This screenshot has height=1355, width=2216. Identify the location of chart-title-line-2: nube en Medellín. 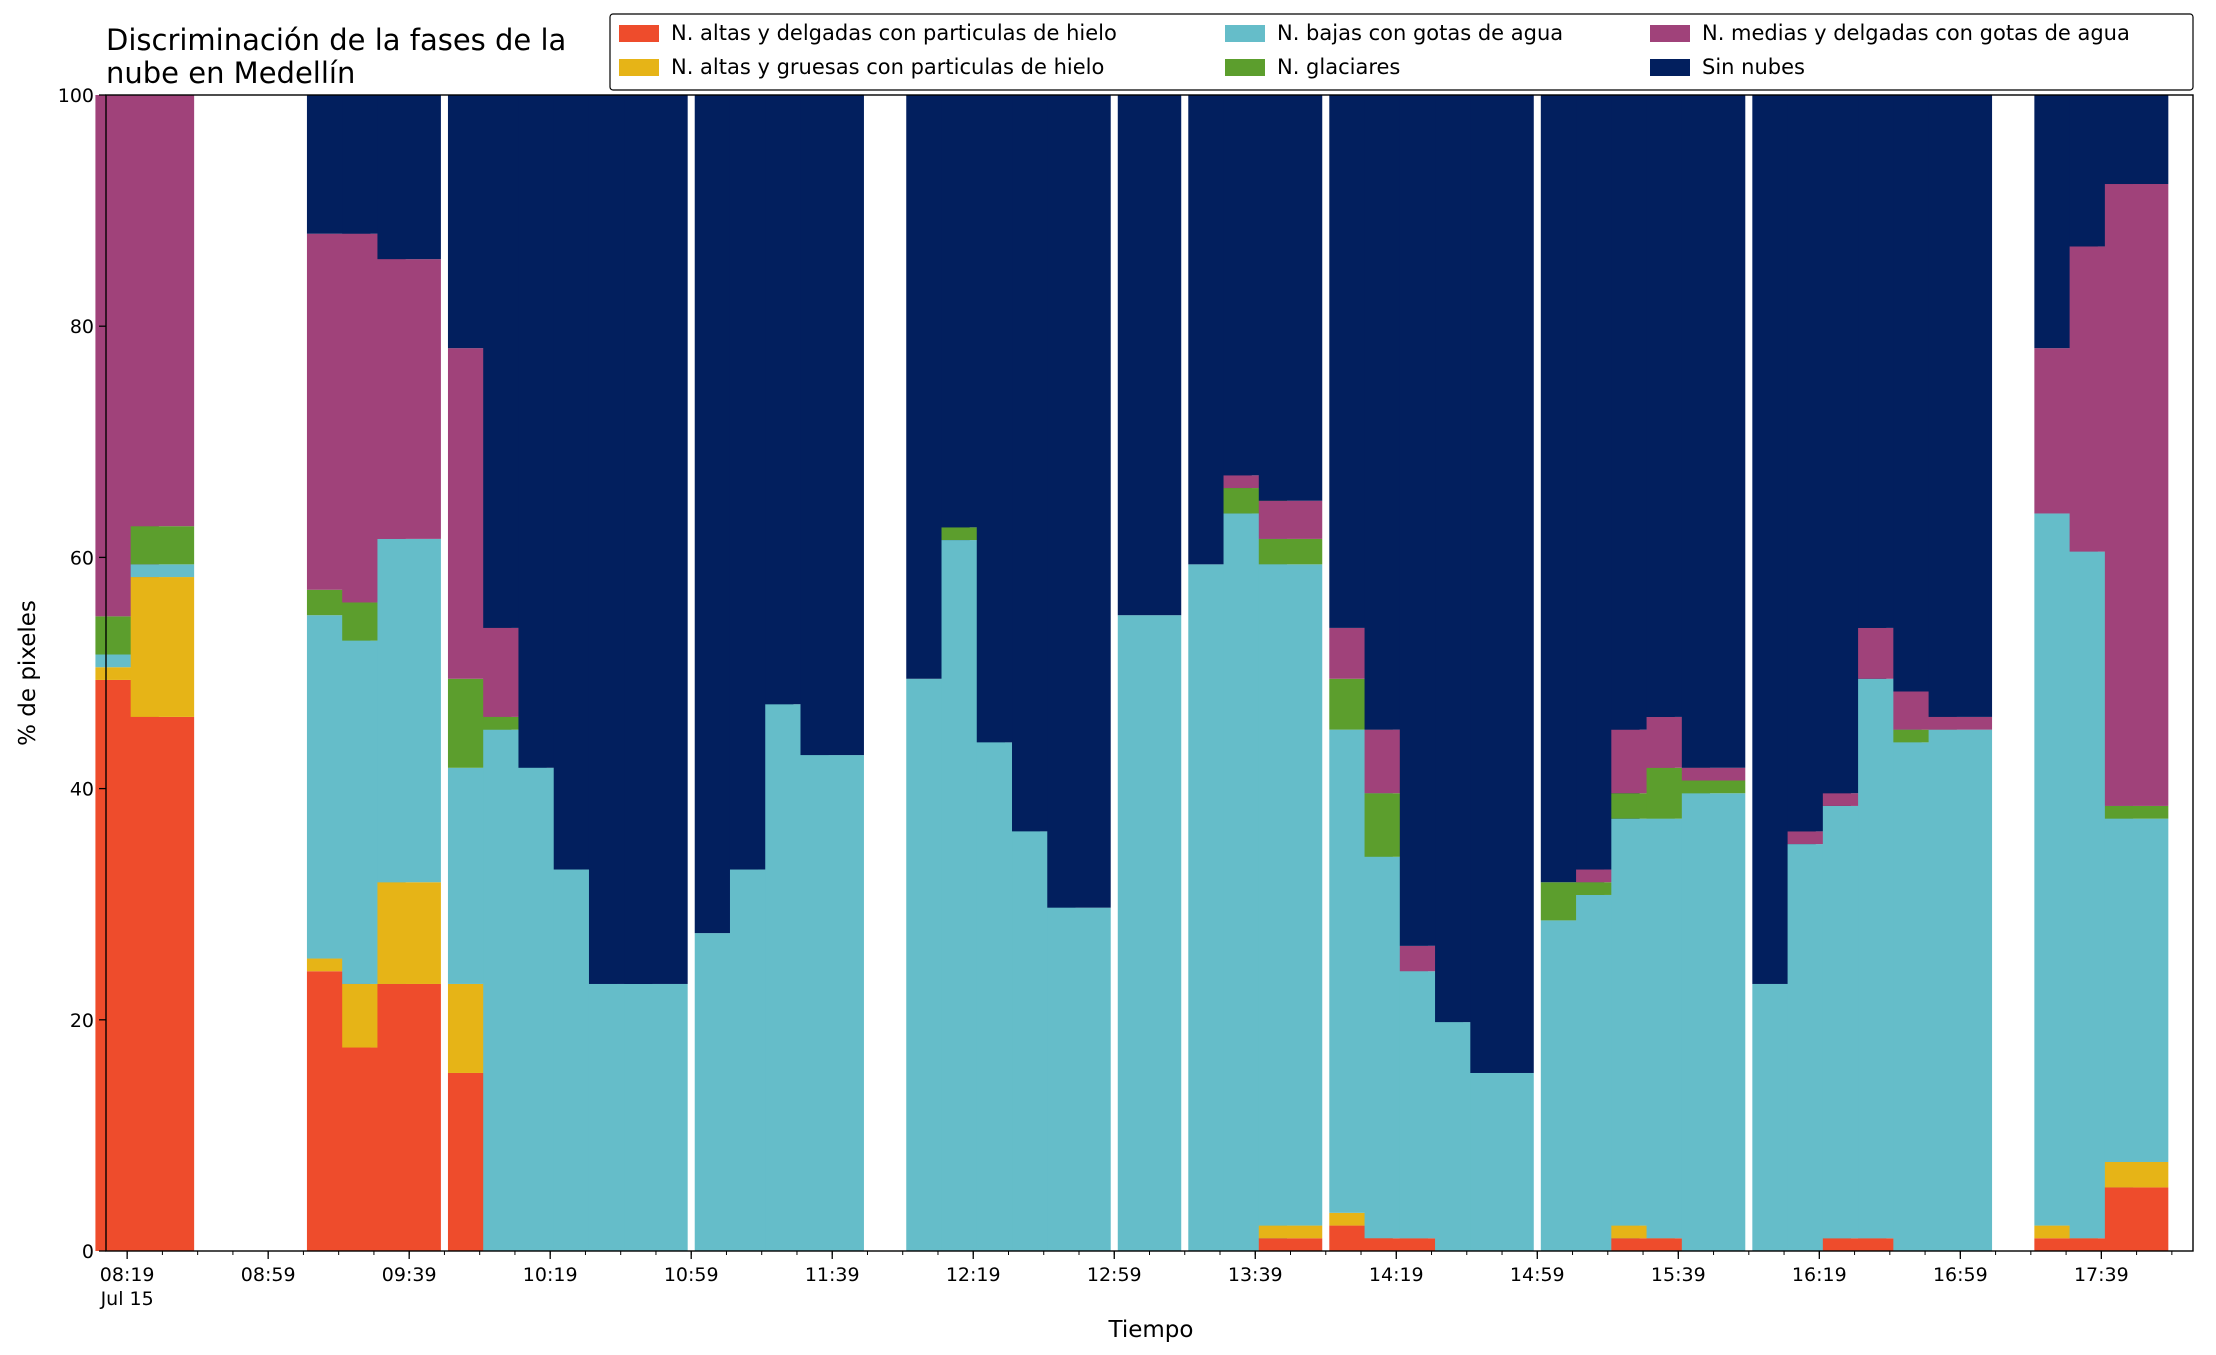
(230, 73).